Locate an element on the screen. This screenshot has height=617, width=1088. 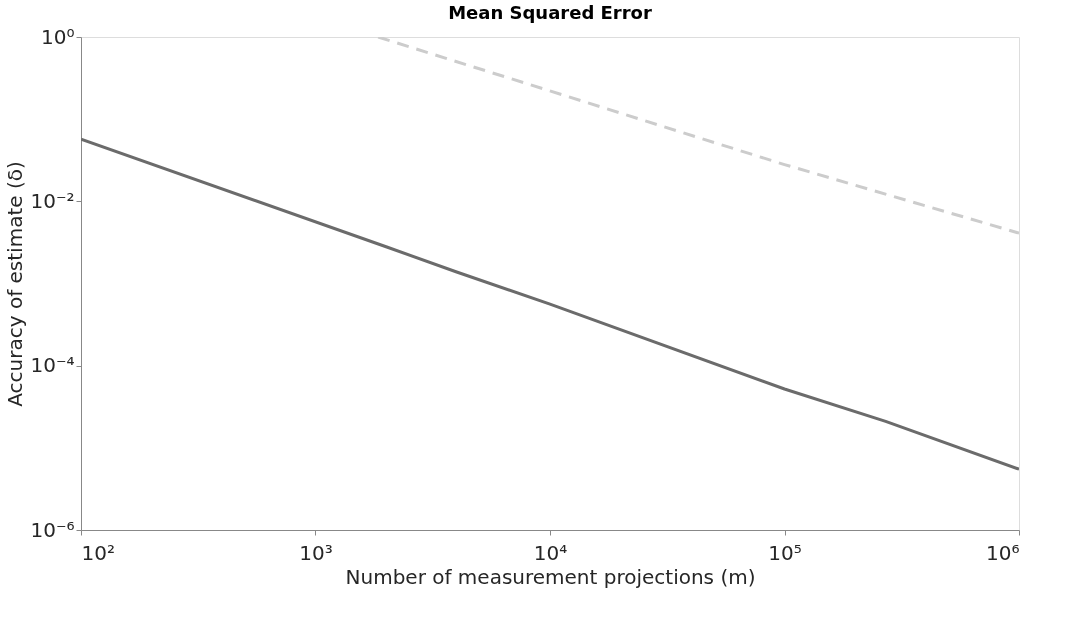
y-tick-label: 10⁻⁴ is located at coordinates (52, 365).